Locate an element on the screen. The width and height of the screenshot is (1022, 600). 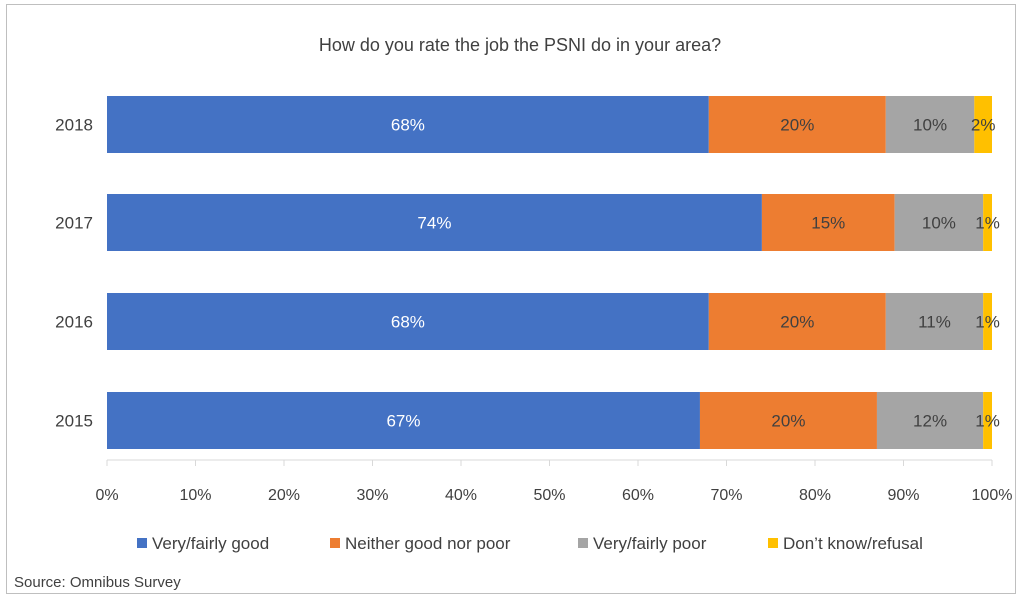
x-tick-label: 30% is located at coordinates (372, 495).